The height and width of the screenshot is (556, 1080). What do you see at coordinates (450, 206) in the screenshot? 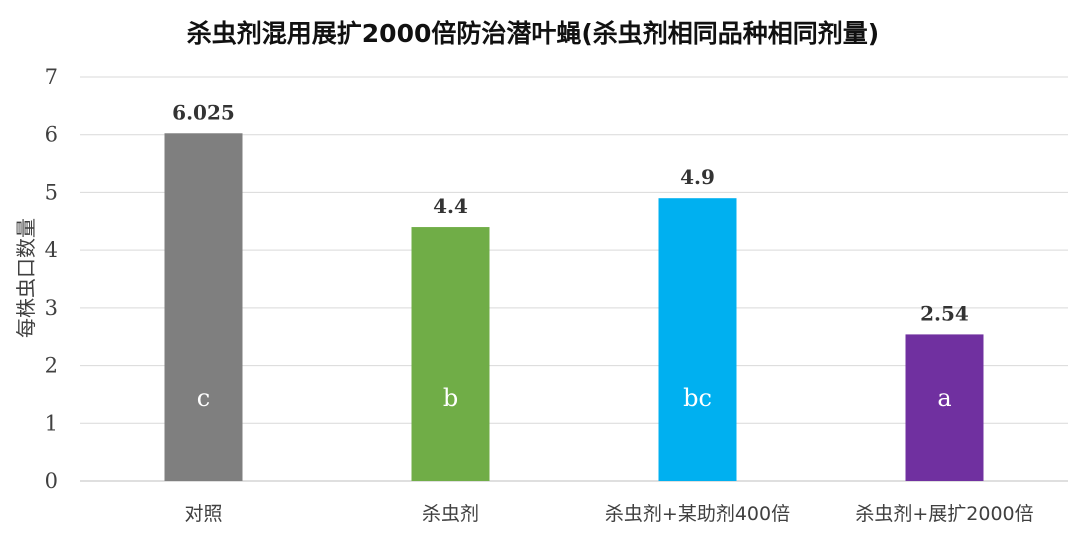
I see `data-label: 4.4` at bounding box center [450, 206].